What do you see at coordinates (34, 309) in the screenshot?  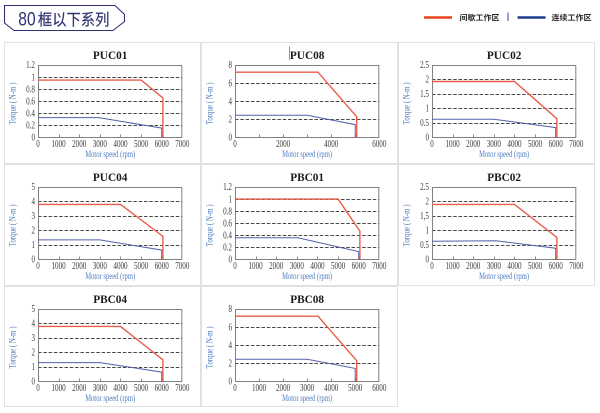 I see `svg-text: 5` at bounding box center [34, 309].